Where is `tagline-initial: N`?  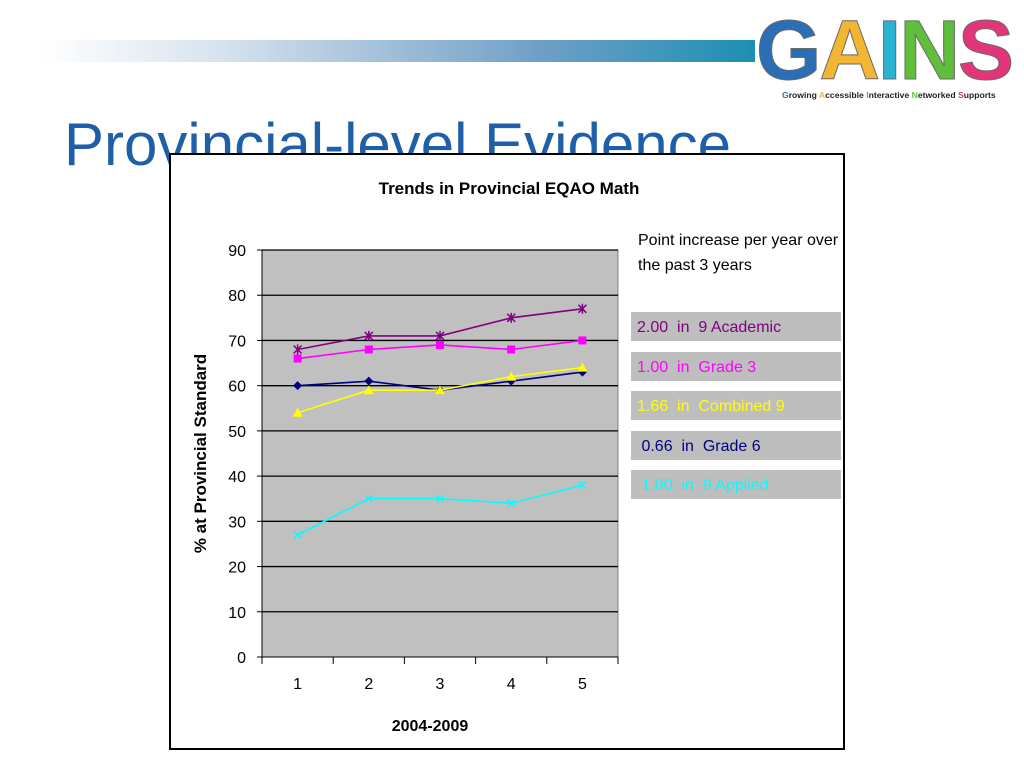 tagline-initial: N is located at coordinates (914, 95).